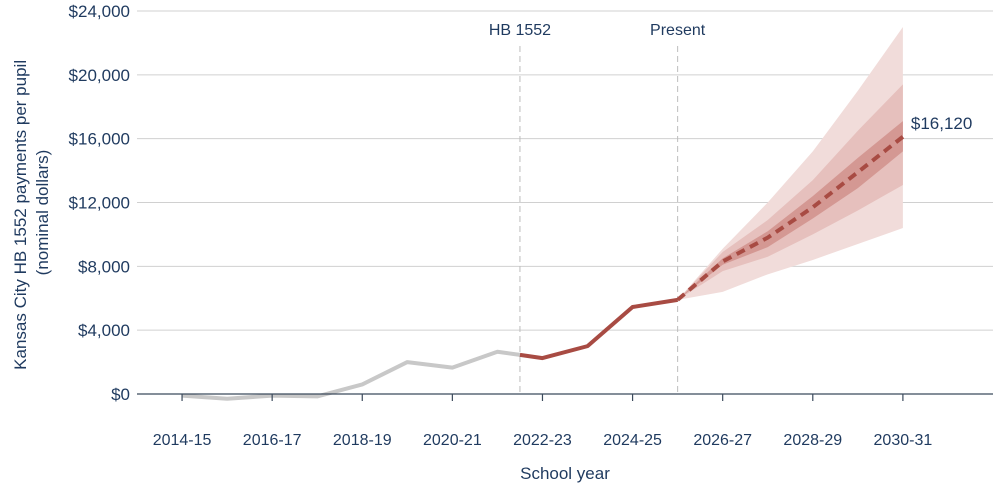  What do you see at coordinates (632, 440) in the screenshot?
I see `x-tick-label: 2024-25` at bounding box center [632, 440].